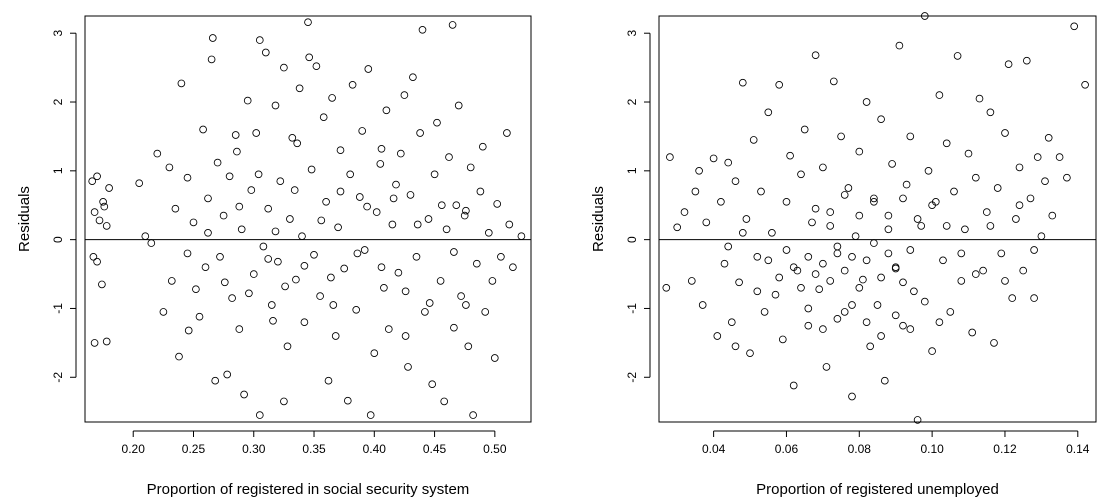 Image resolution: width=1099 pixels, height=500 pixels. I want to click on right-y-tick-label: 1, so click(632, 170).